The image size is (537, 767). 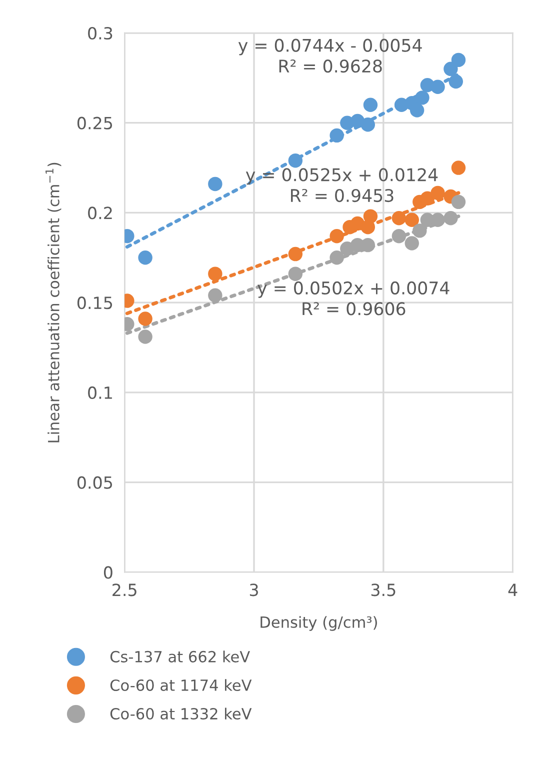 What do you see at coordinates (254, 590) in the screenshot?
I see `x-tick-label: 3` at bounding box center [254, 590].